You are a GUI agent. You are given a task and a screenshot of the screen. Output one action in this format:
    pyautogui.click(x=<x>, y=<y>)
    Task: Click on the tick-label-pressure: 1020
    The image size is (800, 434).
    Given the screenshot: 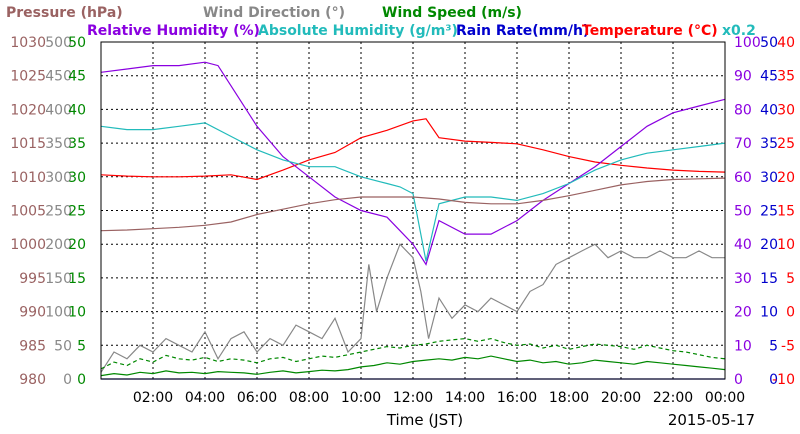 What is the action you would take?
    pyautogui.click(x=28, y=110)
    